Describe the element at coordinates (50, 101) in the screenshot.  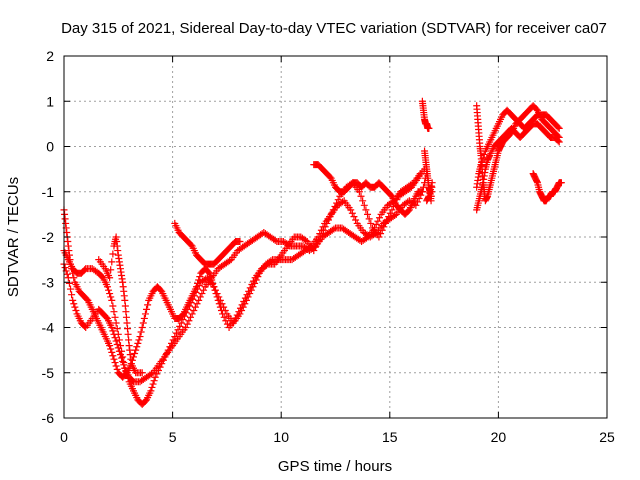
I see `y-tick-label: 1` at that location.